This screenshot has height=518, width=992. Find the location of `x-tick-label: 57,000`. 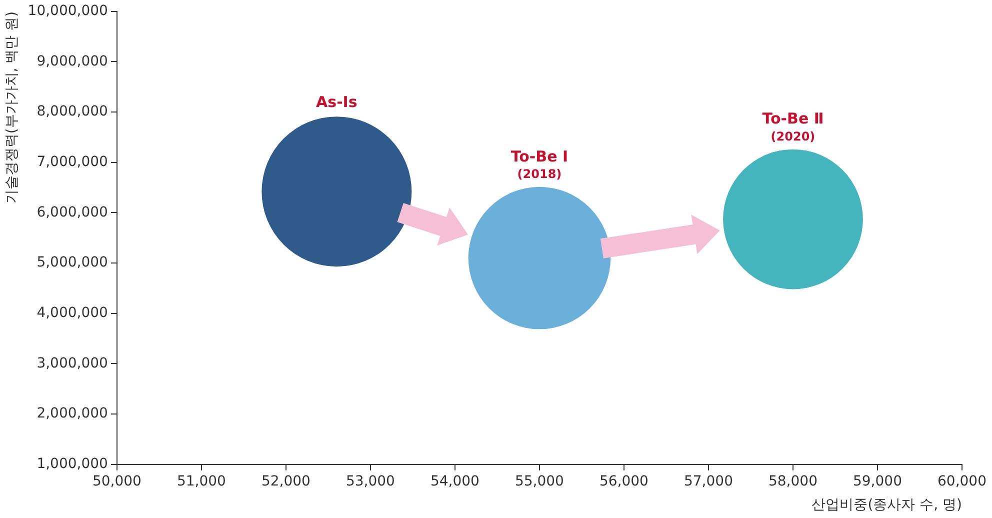

x-tick-label: 57,000 is located at coordinates (708, 481).